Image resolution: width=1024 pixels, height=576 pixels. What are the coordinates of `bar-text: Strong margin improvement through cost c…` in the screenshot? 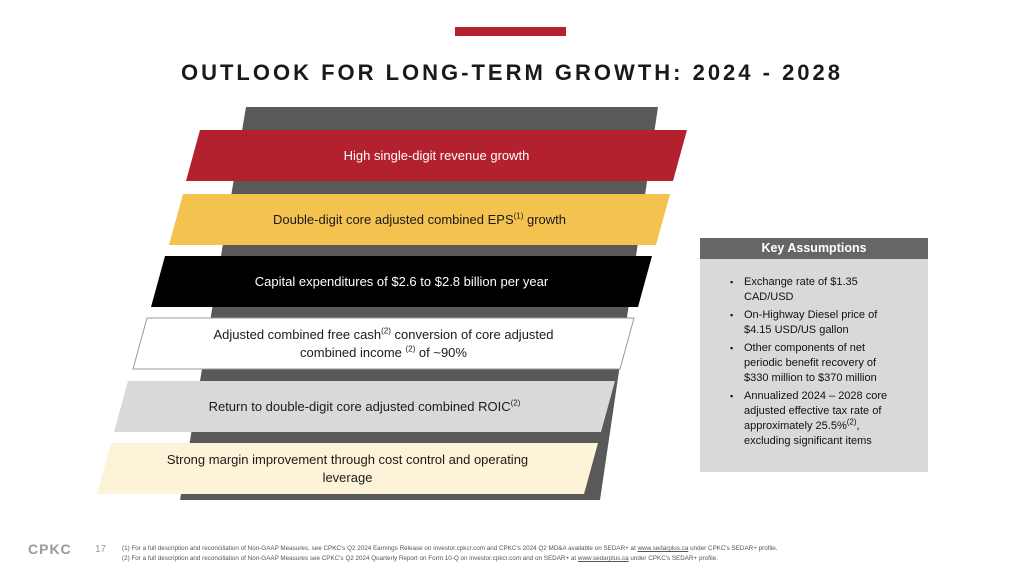 It's located at (347, 469).